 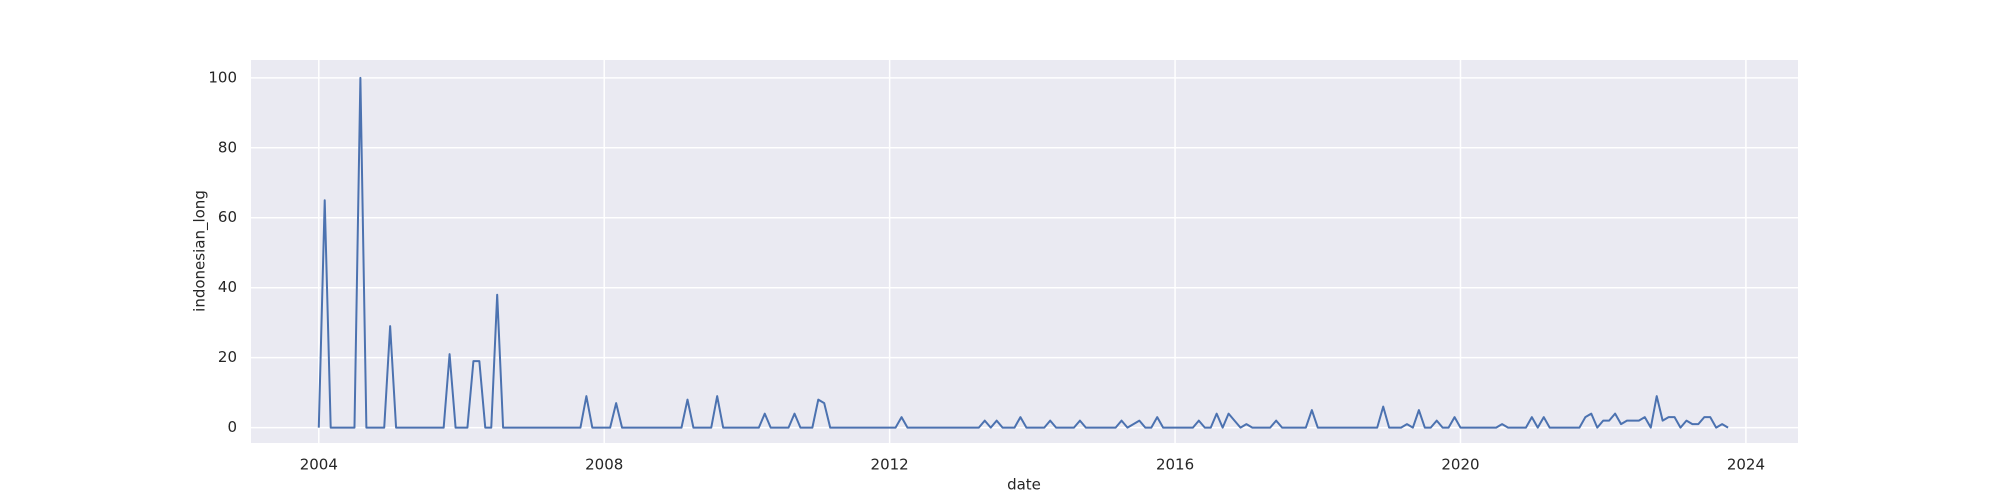 What do you see at coordinates (227, 357) in the screenshot?
I see `y-tick-label: 20` at bounding box center [227, 357].